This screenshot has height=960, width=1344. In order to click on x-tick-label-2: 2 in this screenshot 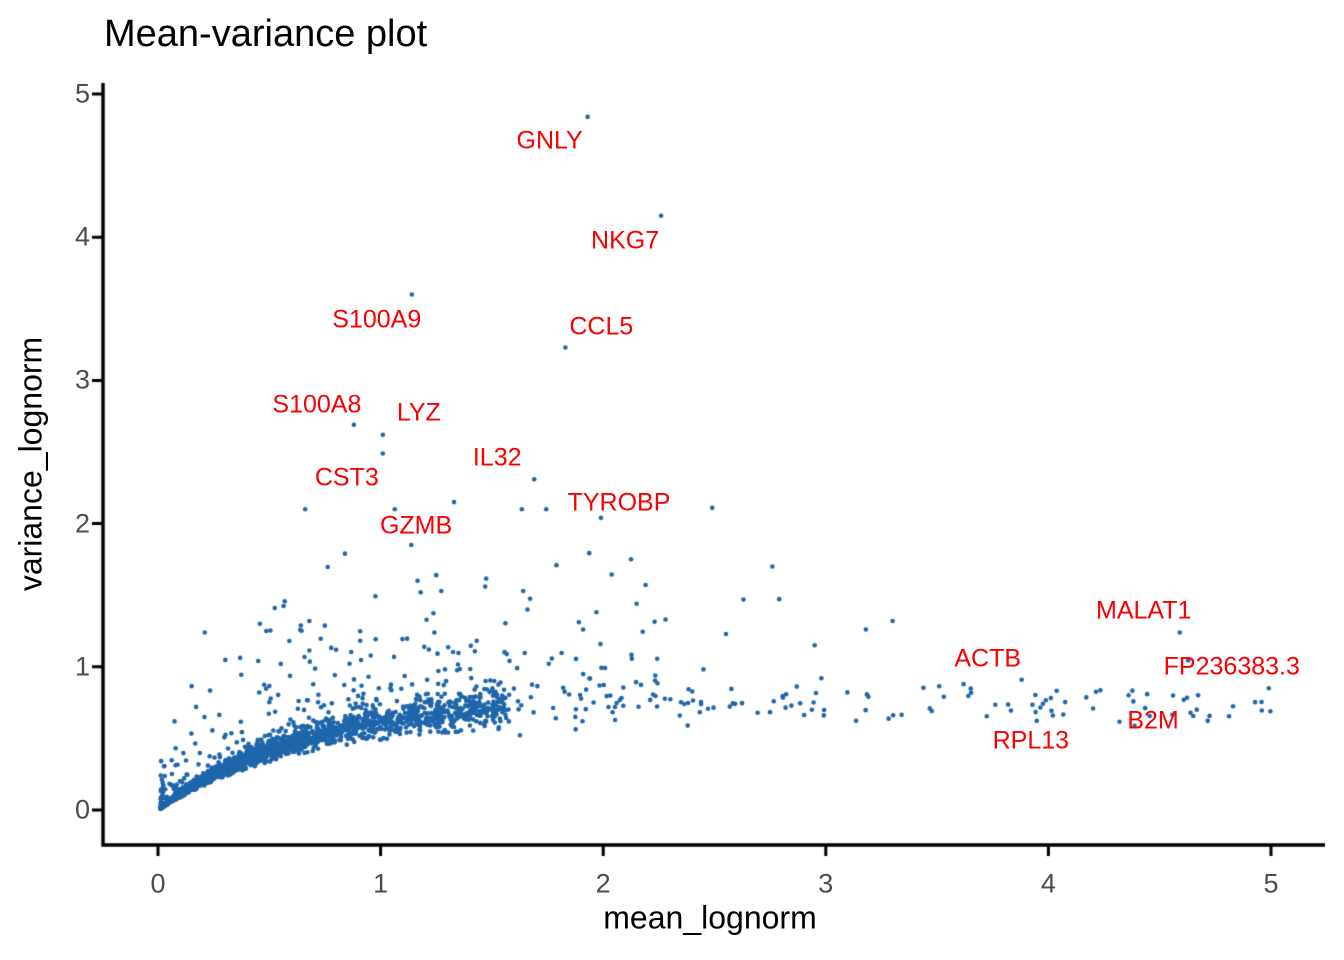, I will do `click(603, 883)`.